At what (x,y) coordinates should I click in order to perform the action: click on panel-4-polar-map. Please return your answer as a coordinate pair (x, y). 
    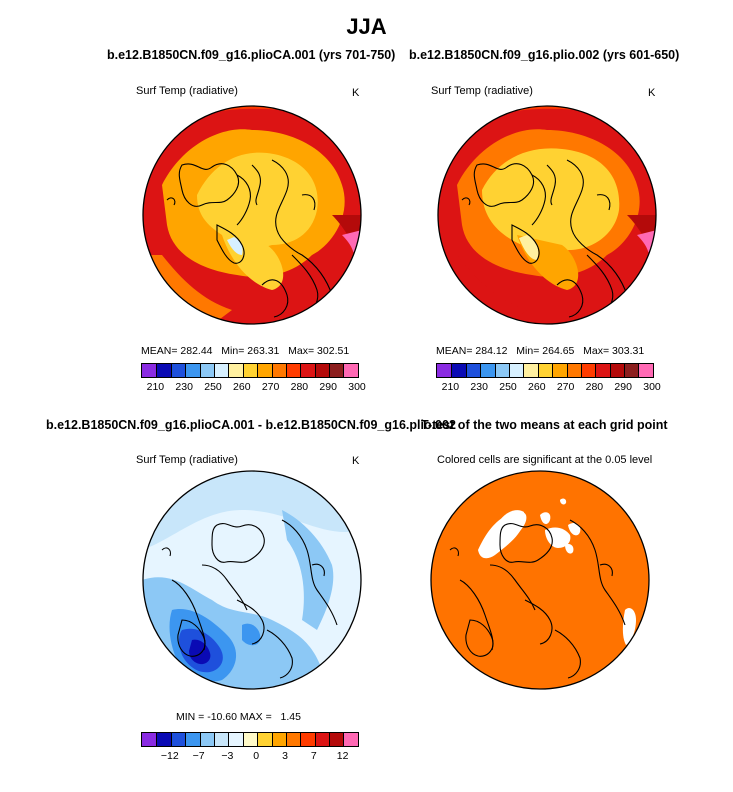
    Looking at the image, I should click on (540, 580).